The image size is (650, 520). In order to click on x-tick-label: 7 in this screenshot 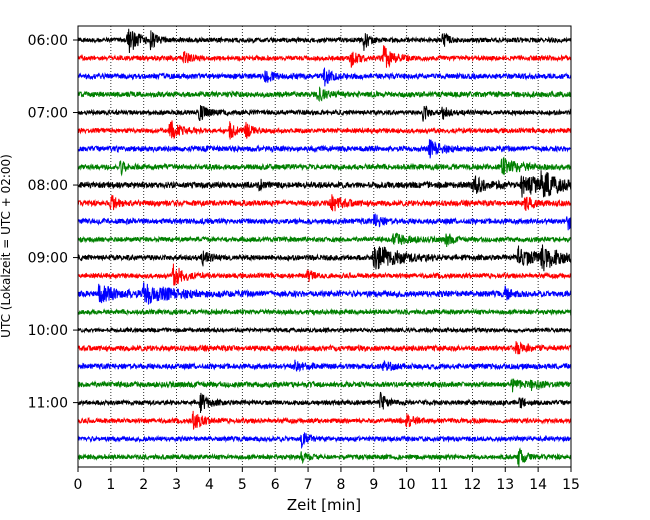, I will do `click(308, 485)`.